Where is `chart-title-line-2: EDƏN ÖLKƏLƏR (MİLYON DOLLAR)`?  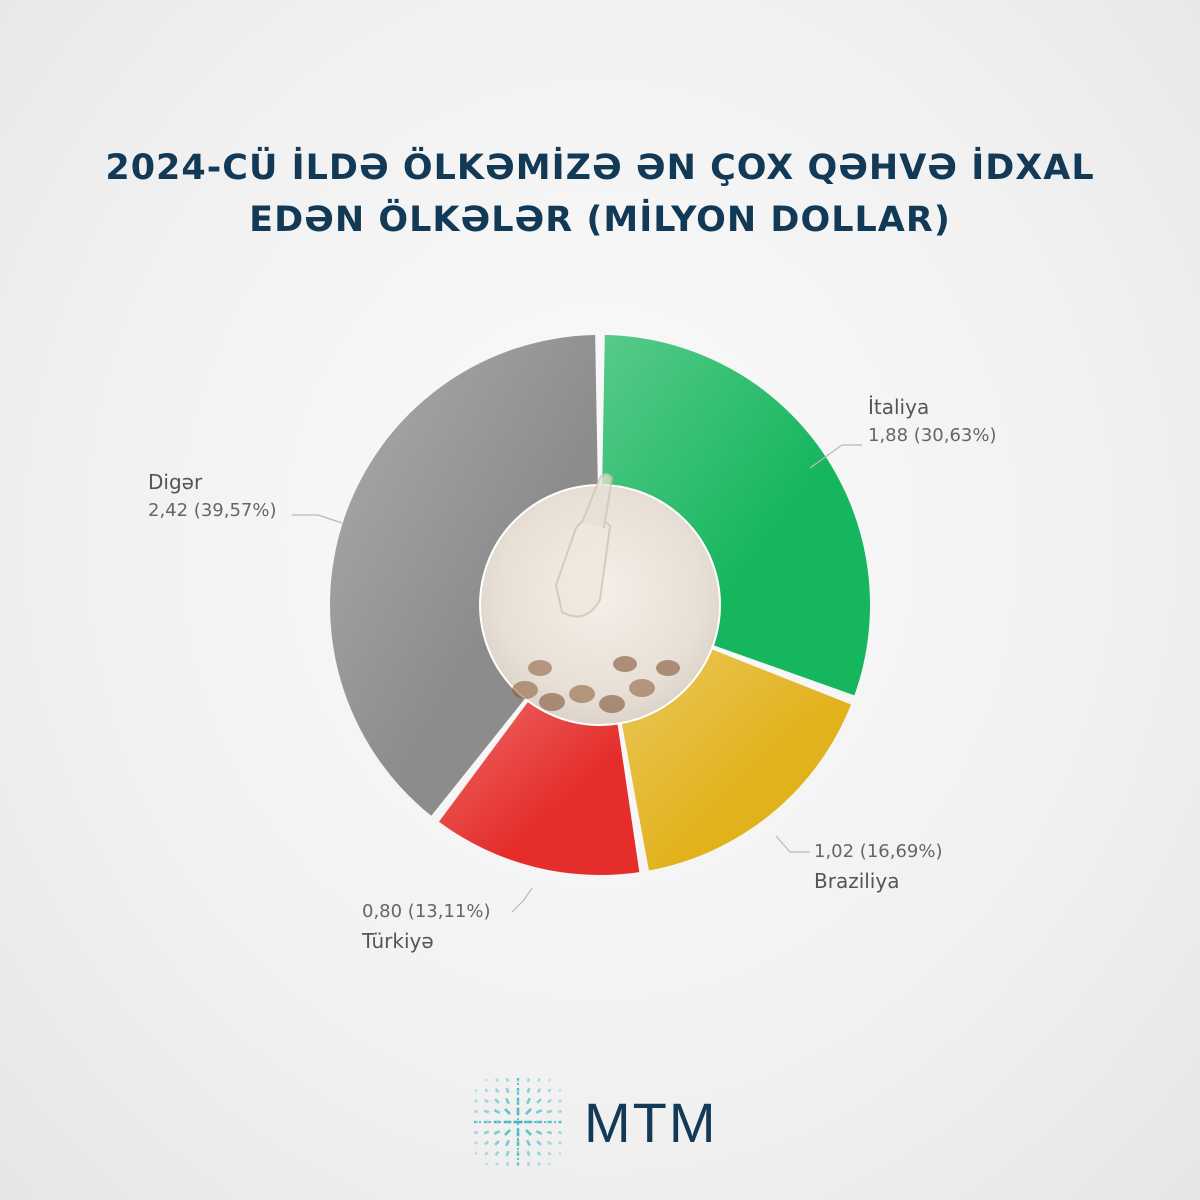 chart-title-line-2: EDƏN ÖLKƏLƏR (MİLYON DOLLAR) is located at coordinates (600, 220).